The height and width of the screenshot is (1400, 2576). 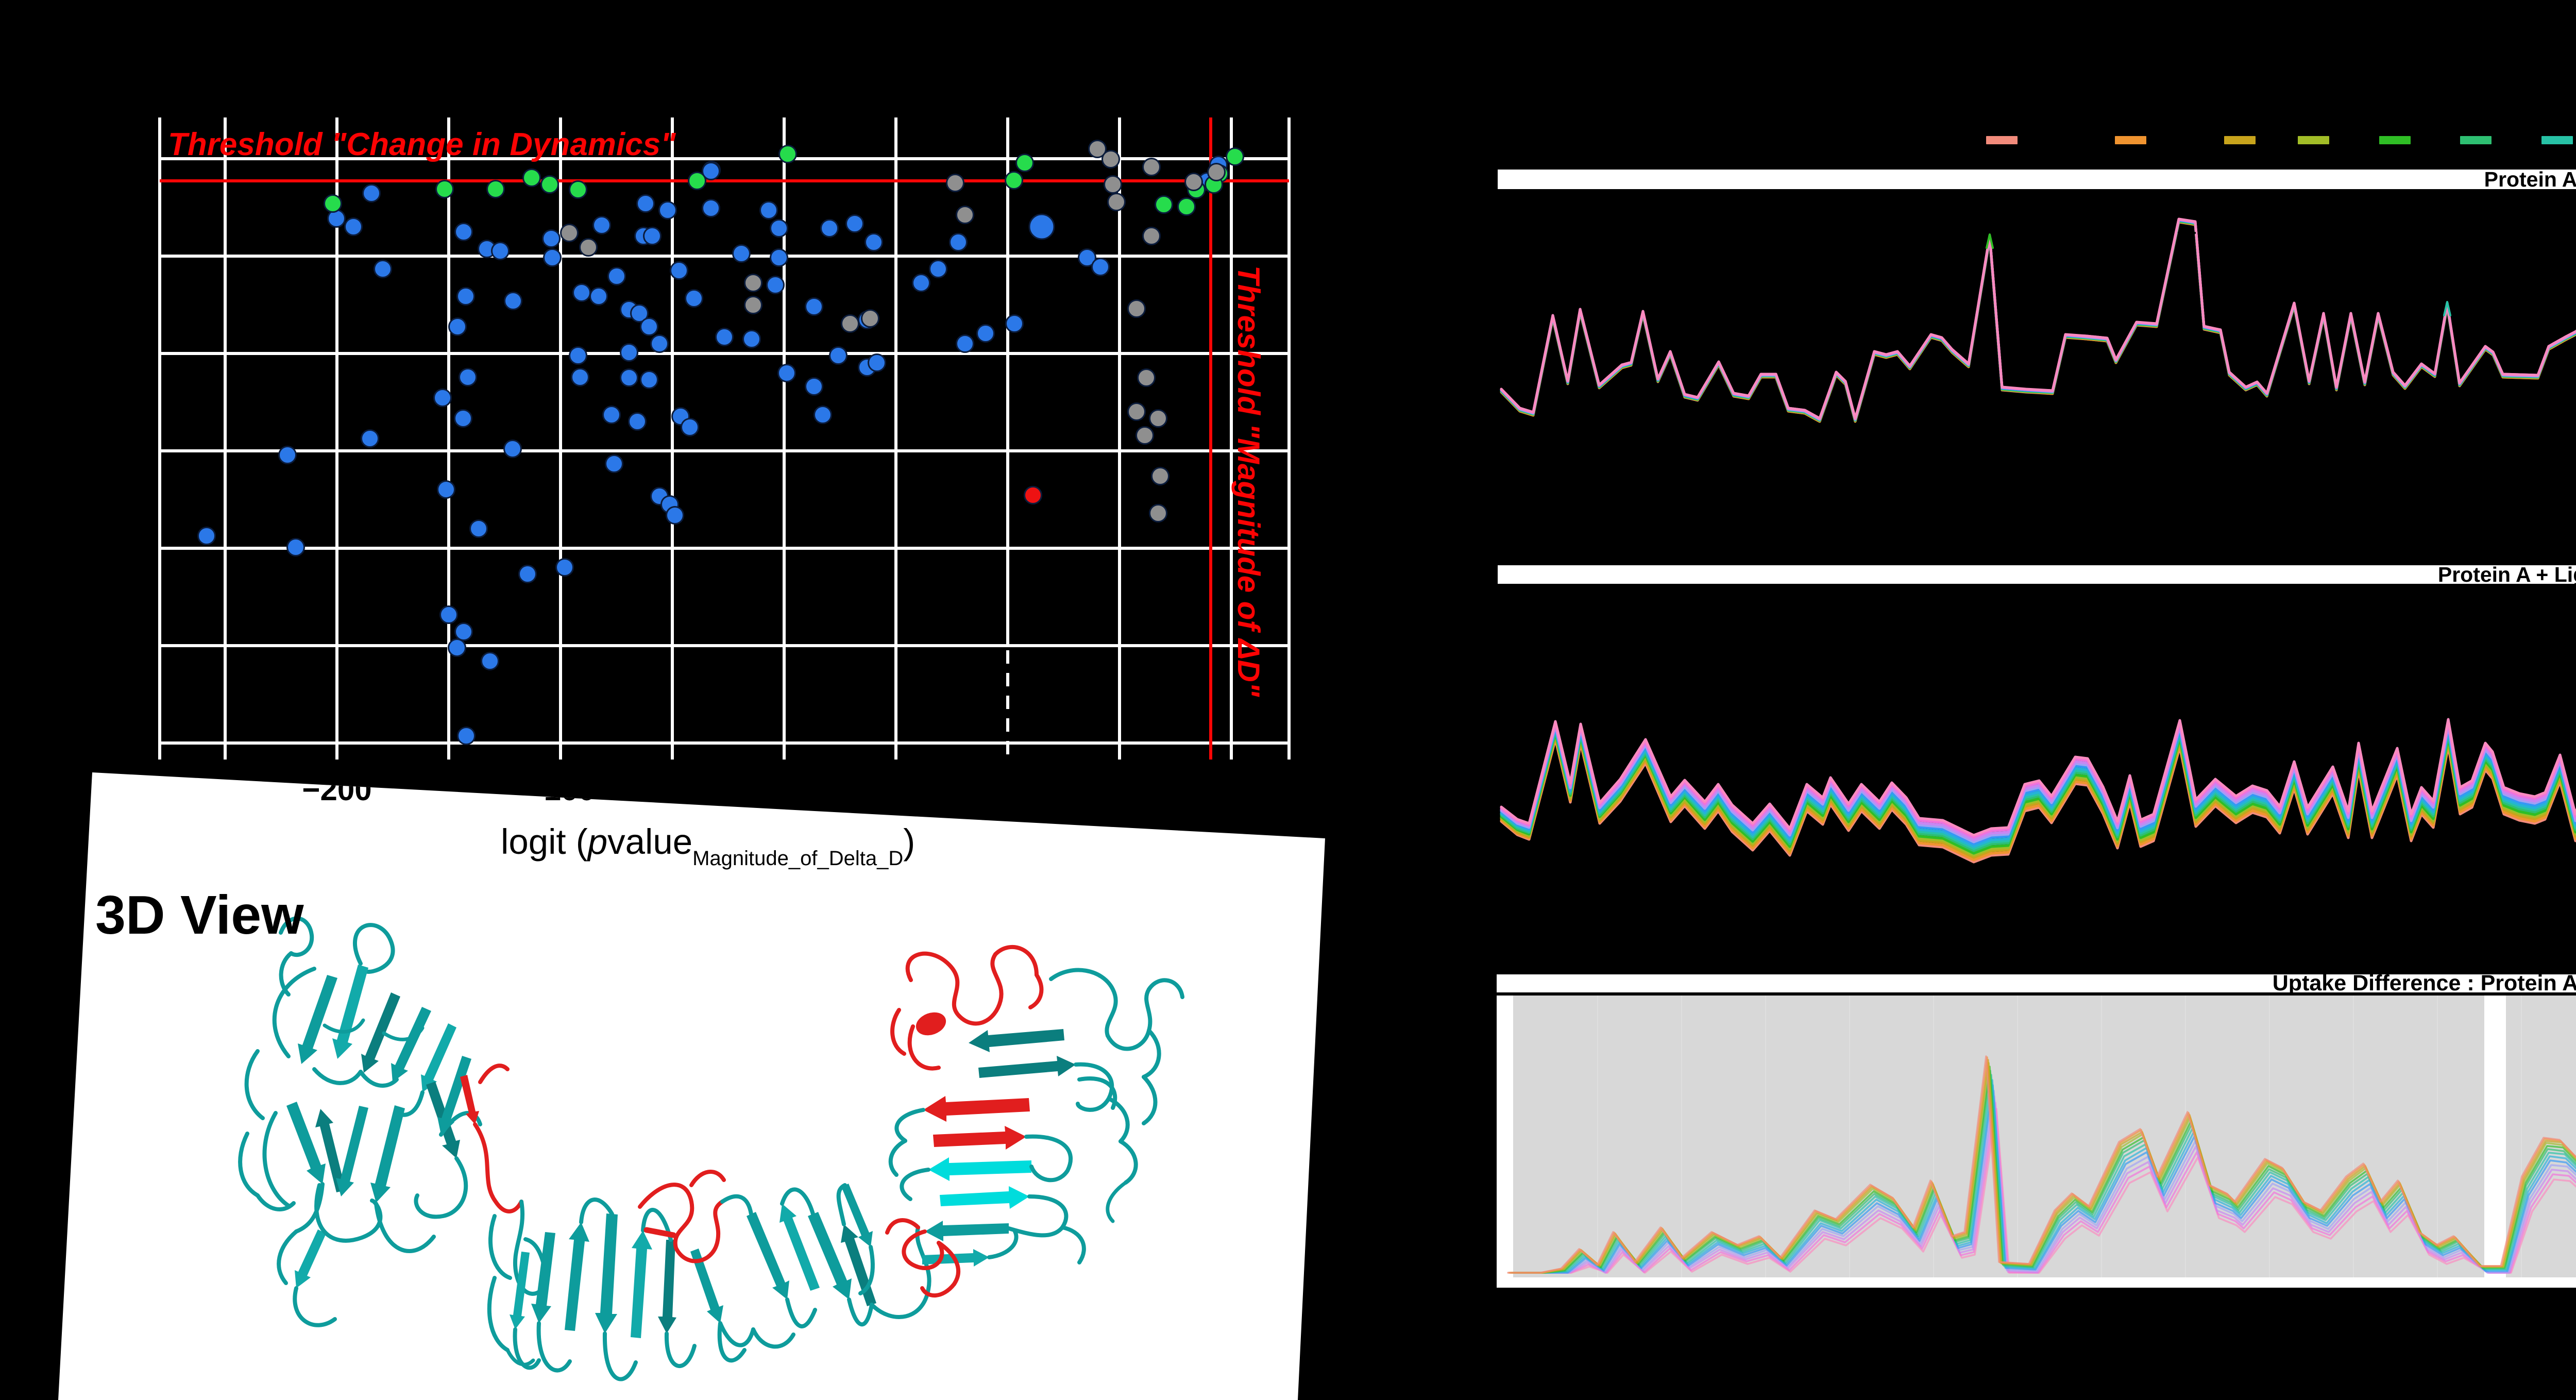 I want to click on svg-text: Threshold "Change in Dynamics", so click(x=422, y=144).